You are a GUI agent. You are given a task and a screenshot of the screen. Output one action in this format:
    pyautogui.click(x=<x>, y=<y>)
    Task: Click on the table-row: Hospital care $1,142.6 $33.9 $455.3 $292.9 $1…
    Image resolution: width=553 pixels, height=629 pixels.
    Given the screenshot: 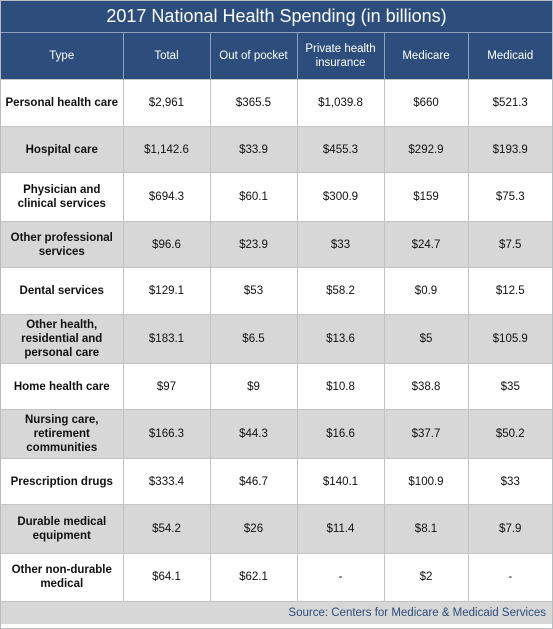 What is the action you would take?
    pyautogui.click(x=276, y=149)
    